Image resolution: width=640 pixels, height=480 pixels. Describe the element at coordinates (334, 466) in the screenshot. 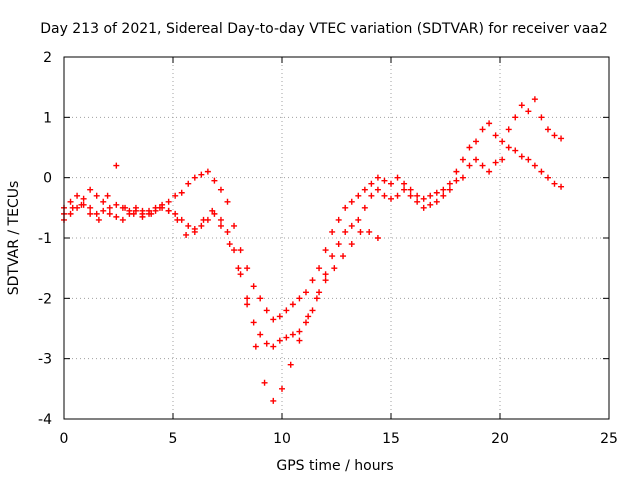

I see `x-axis-title: GPS time / hours` at that location.